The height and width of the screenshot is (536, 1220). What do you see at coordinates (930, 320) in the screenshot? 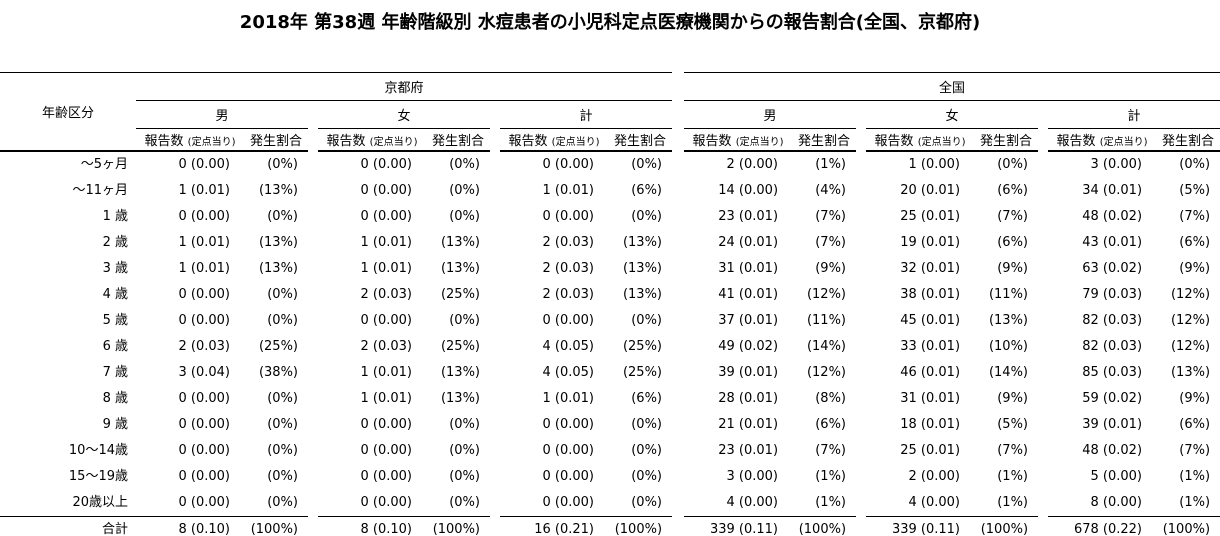
I see `count-cell: 45 (0.01)` at bounding box center [930, 320].